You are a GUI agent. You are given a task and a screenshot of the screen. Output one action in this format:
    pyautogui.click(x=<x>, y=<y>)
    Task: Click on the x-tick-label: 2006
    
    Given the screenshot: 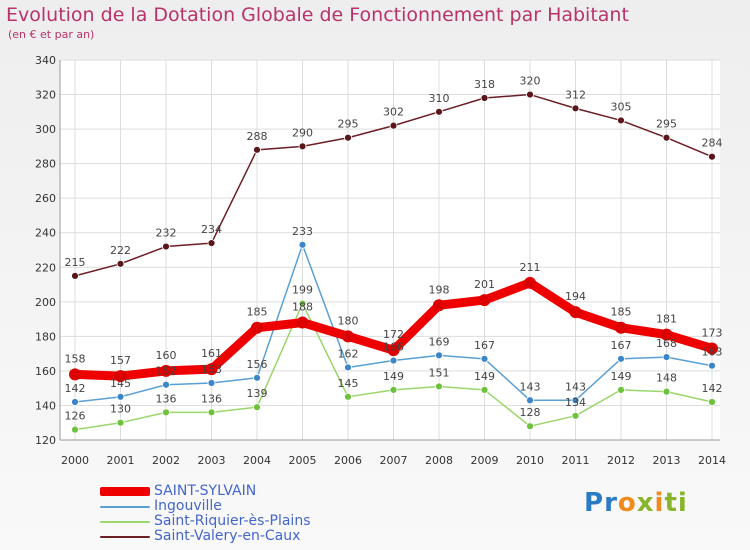 What is the action you would take?
    pyautogui.click(x=348, y=460)
    